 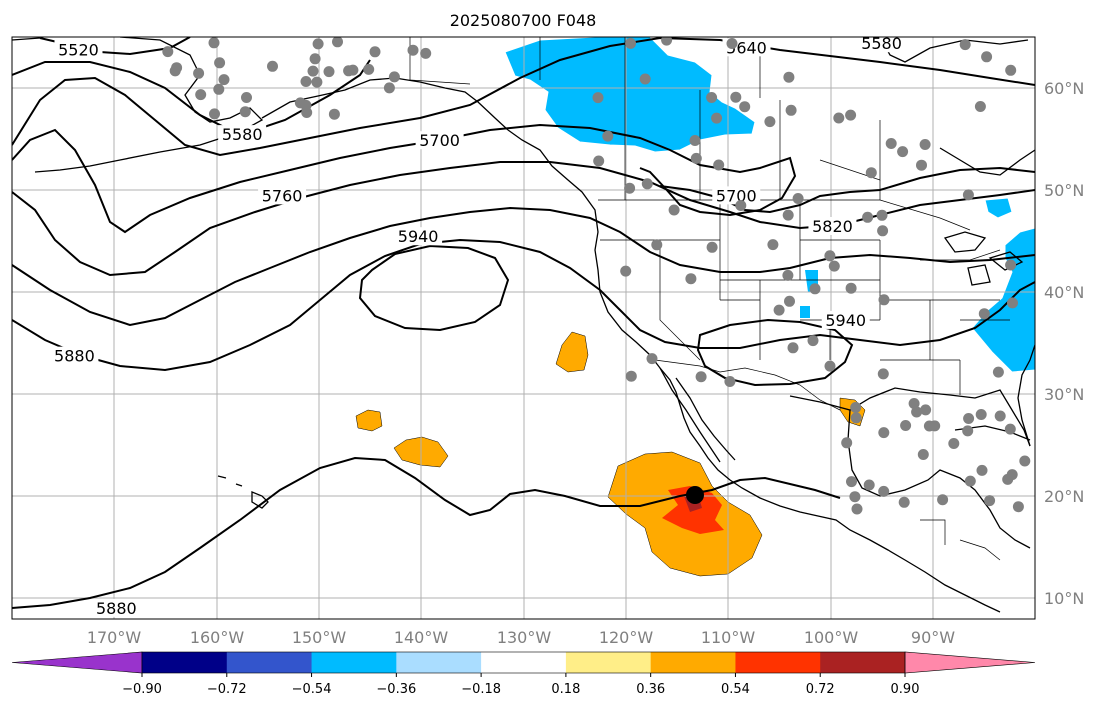 I want to click on lat-label-30: 30°N, so click(x=1064, y=394).